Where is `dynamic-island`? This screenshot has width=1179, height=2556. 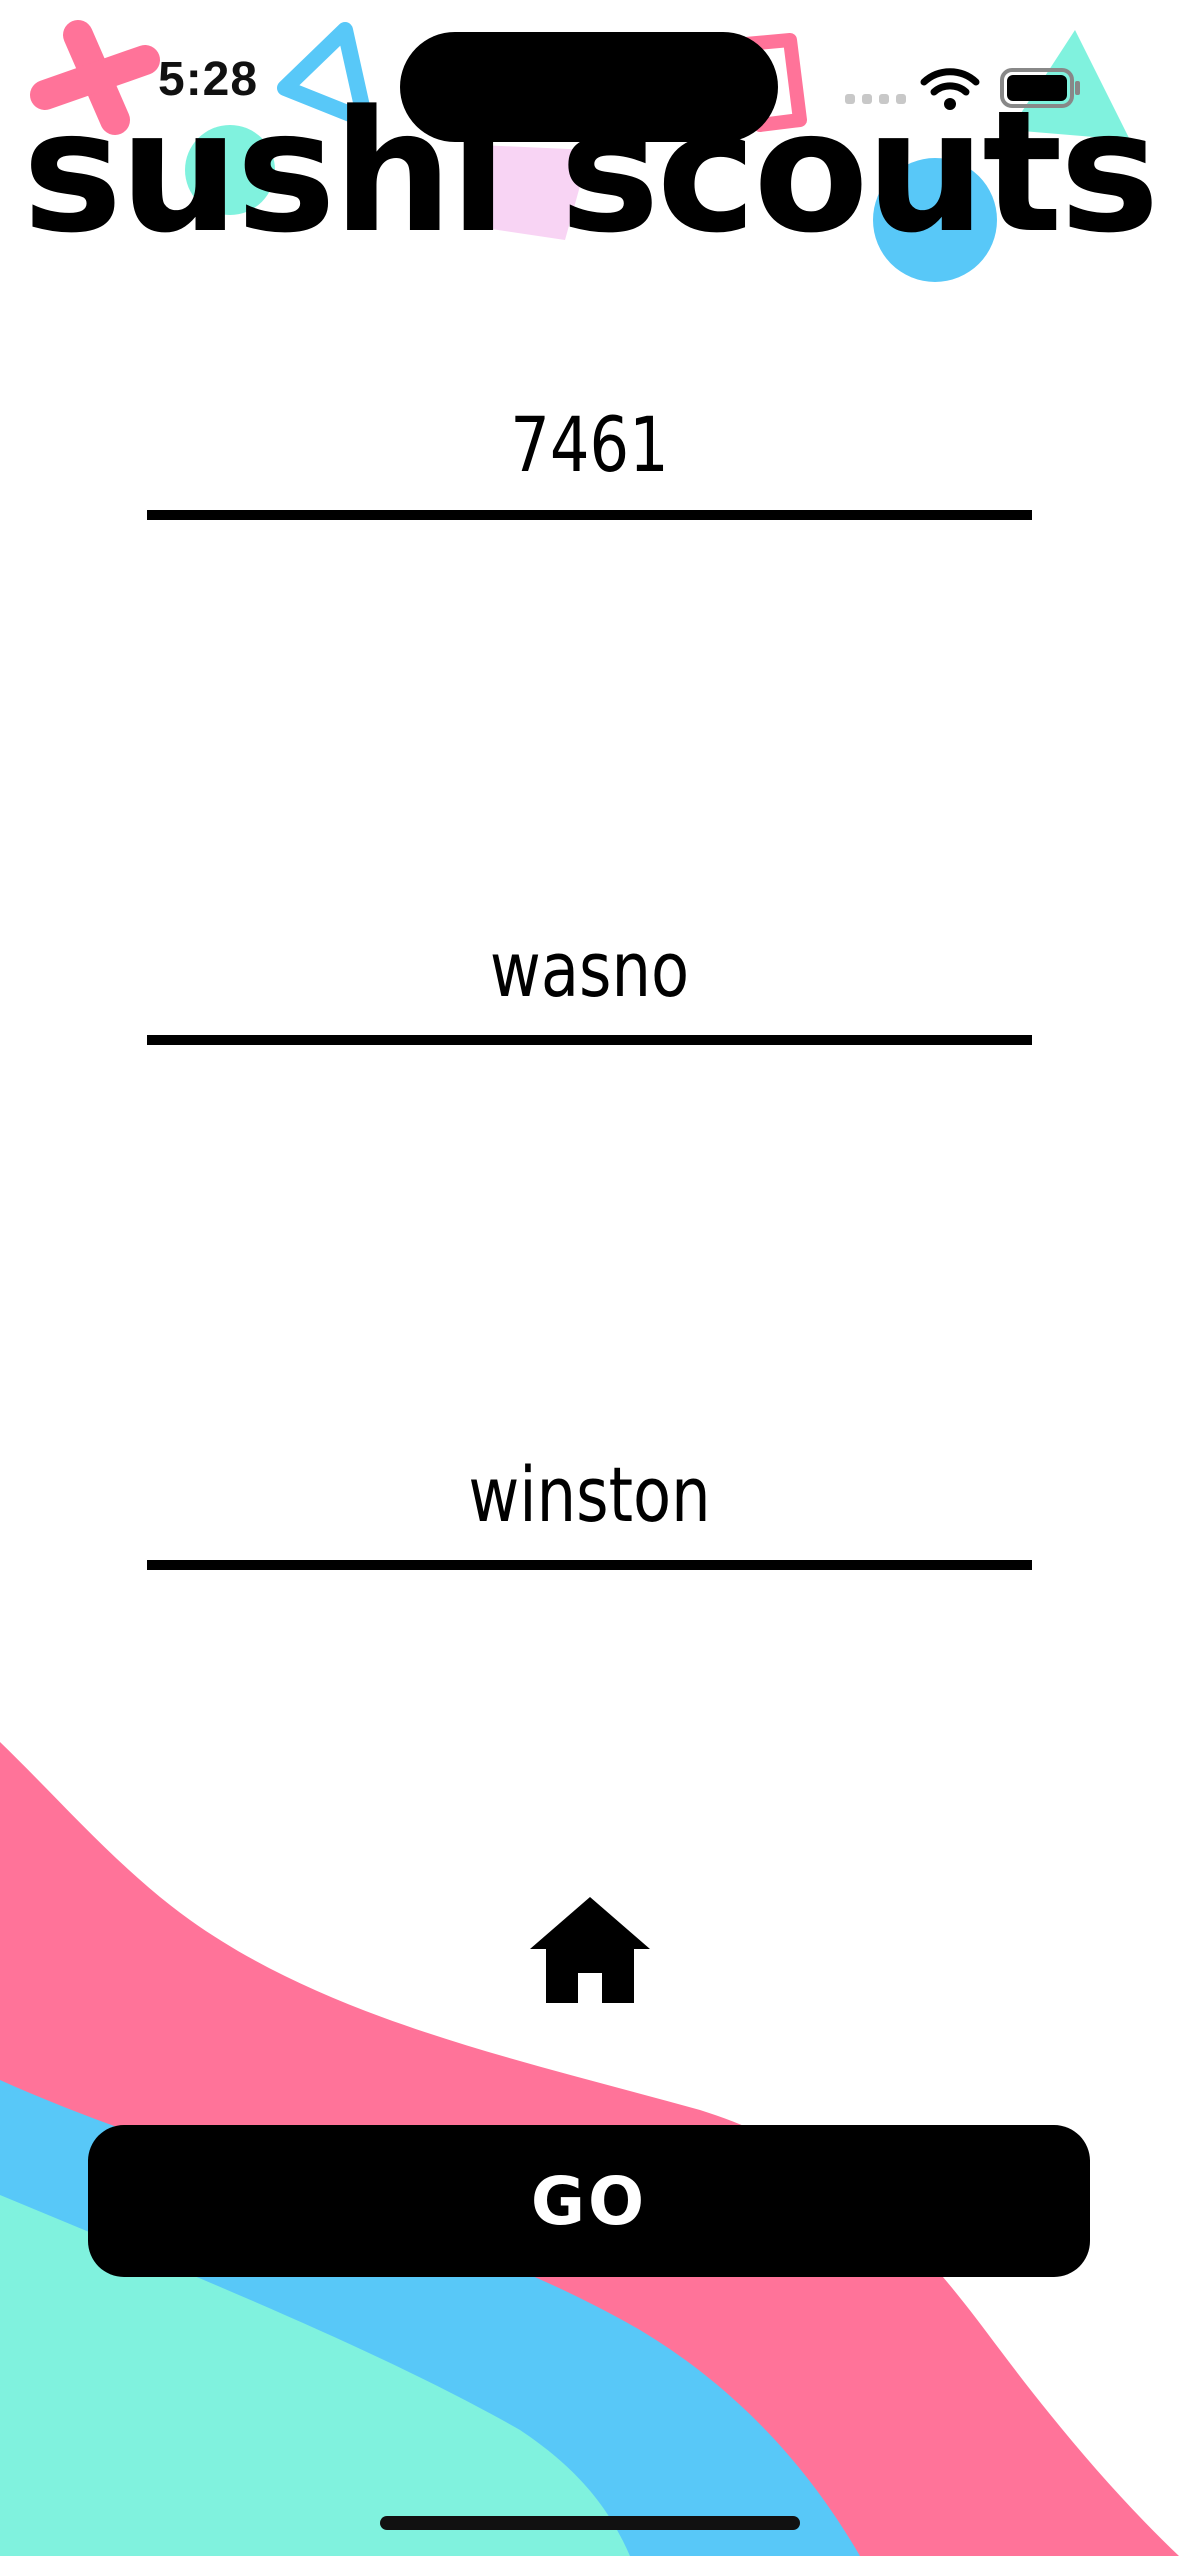 dynamic-island is located at coordinates (589, 87).